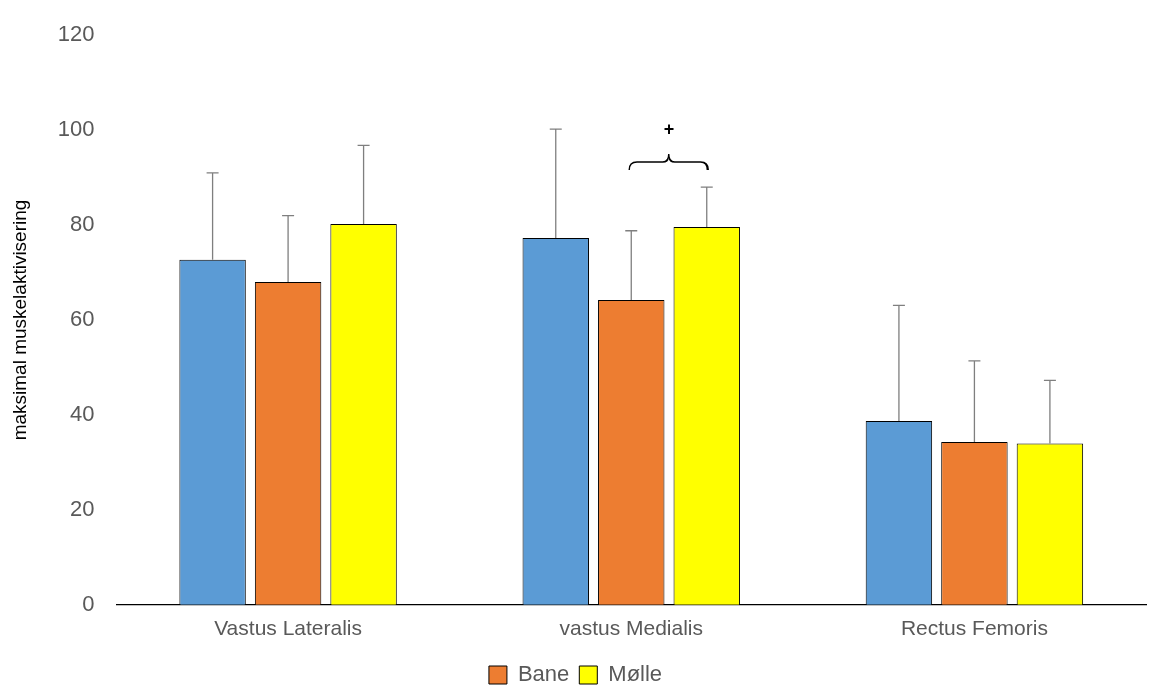  I want to click on legend-label: Bane, so click(543, 674).